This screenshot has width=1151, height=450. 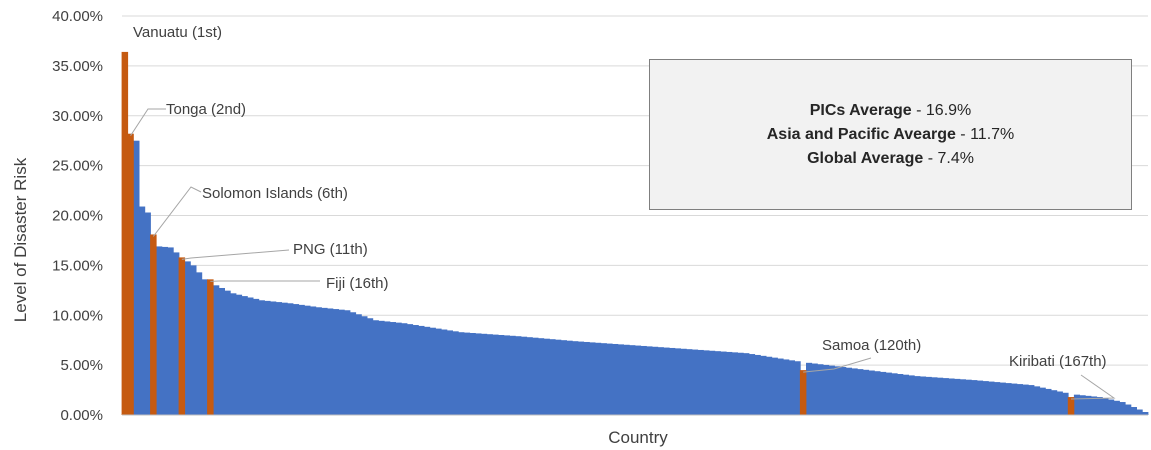 I want to click on annotation-tonga: Tonga (2nd), so click(x=206, y=109).